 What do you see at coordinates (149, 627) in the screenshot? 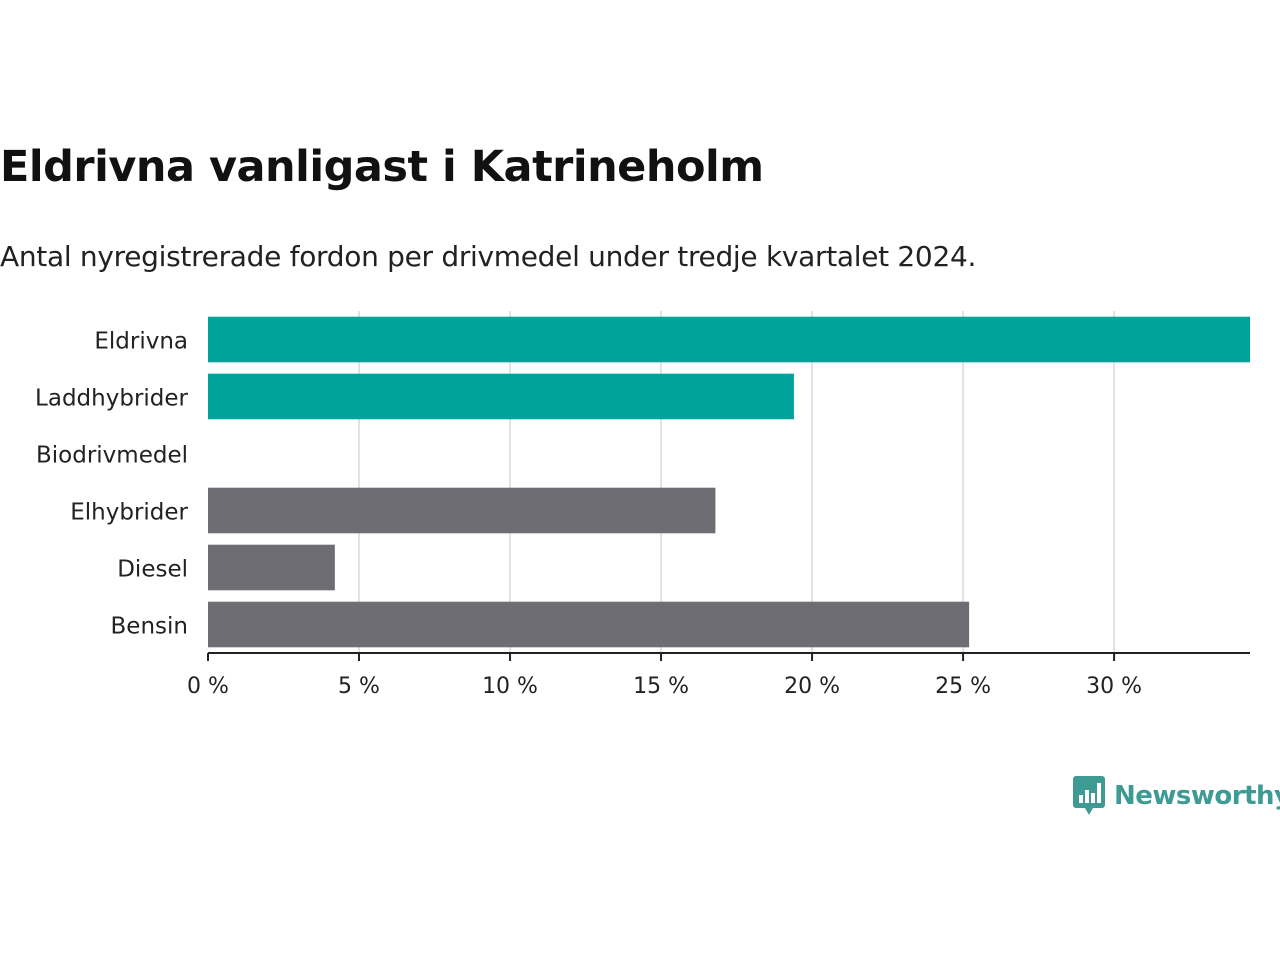
I see `category-label: Bensin` at bounding box center [149, 627].